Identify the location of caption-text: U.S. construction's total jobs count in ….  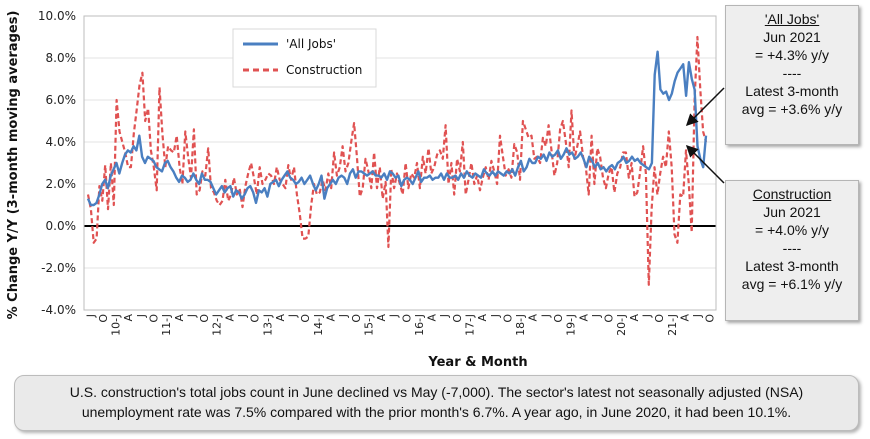
(436, 402).